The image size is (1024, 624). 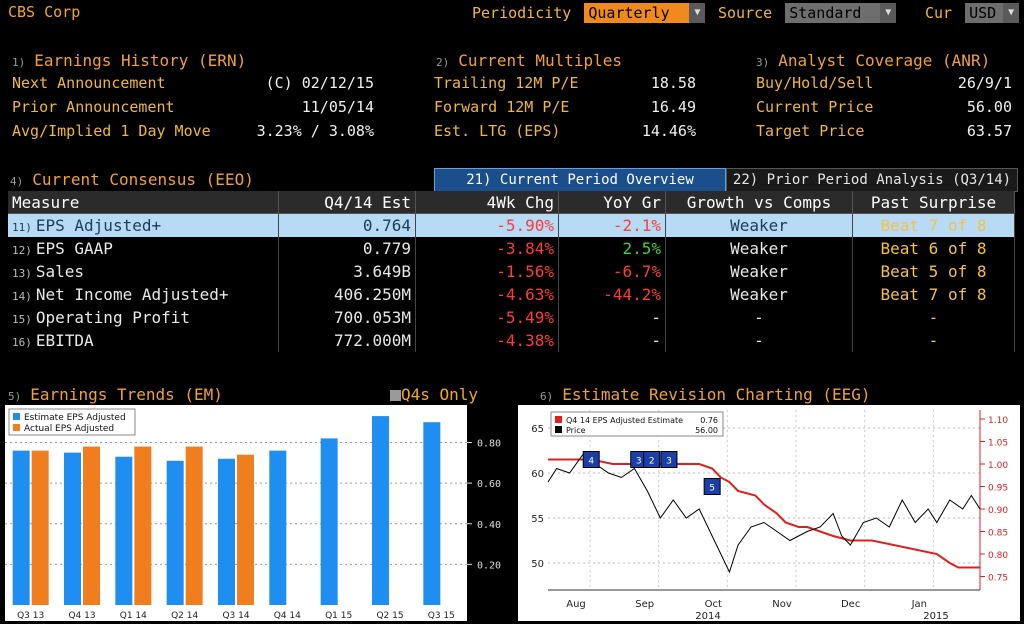 What do you see at coordinates (489, 525) in the screenshot?
I see `y-tick-label: 0.40` at bounding box center [489, 525].